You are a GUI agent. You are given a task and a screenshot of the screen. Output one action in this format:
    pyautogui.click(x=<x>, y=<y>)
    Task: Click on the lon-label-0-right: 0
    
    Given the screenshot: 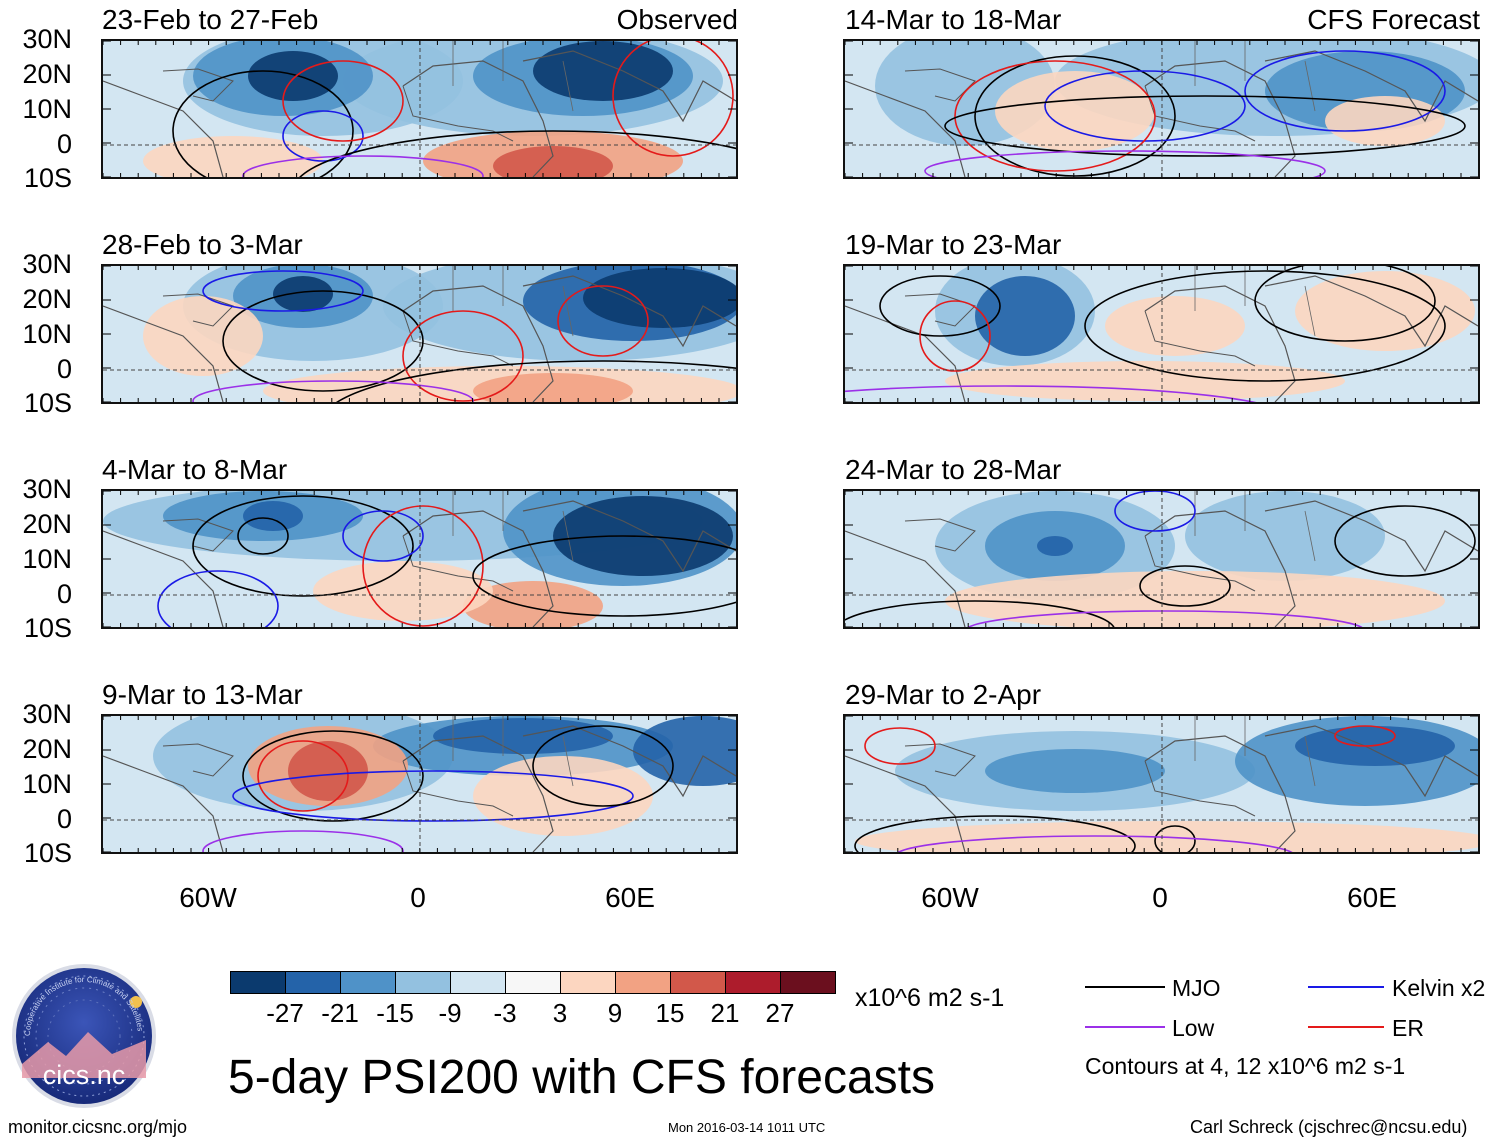 What is the action you would take?
    pyautogui.click(x=1160, y=897)
    